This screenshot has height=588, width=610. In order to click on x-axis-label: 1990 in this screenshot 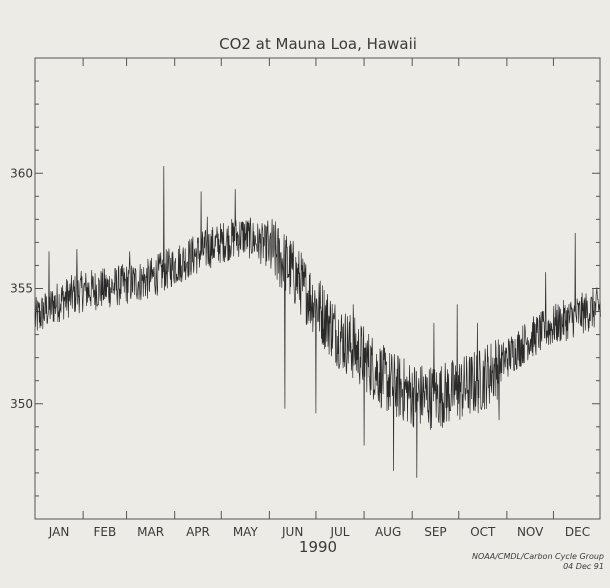, I will do `click(318, 547)`.